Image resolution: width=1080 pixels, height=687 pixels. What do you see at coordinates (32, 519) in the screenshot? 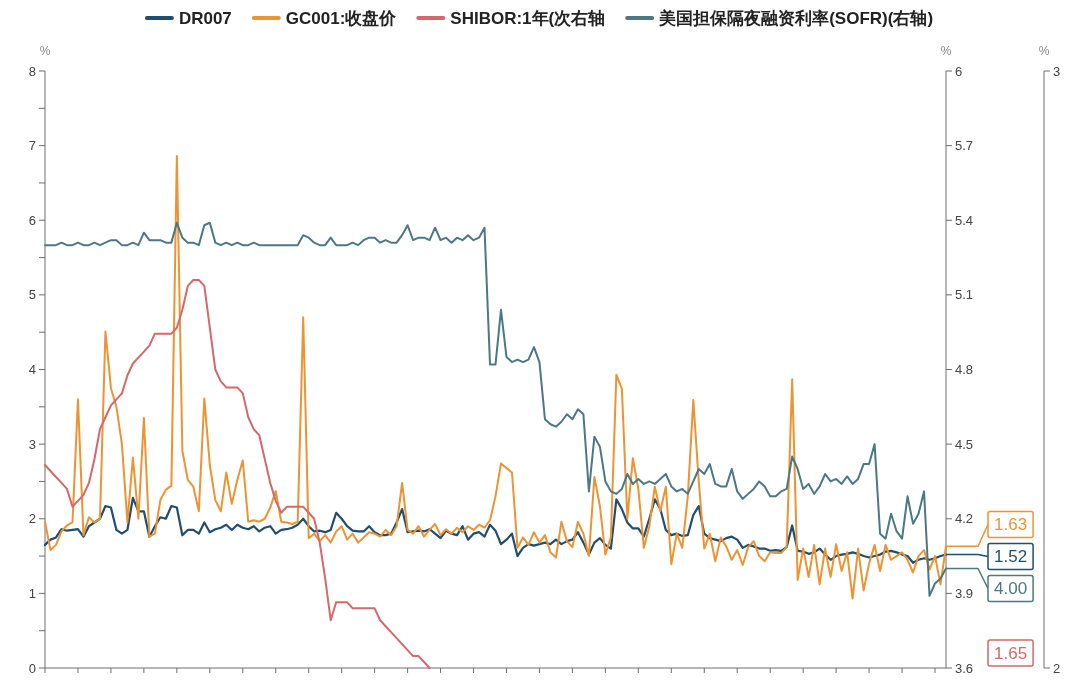
I see `y-tick-label: 2` at bounding box center [32, 519].